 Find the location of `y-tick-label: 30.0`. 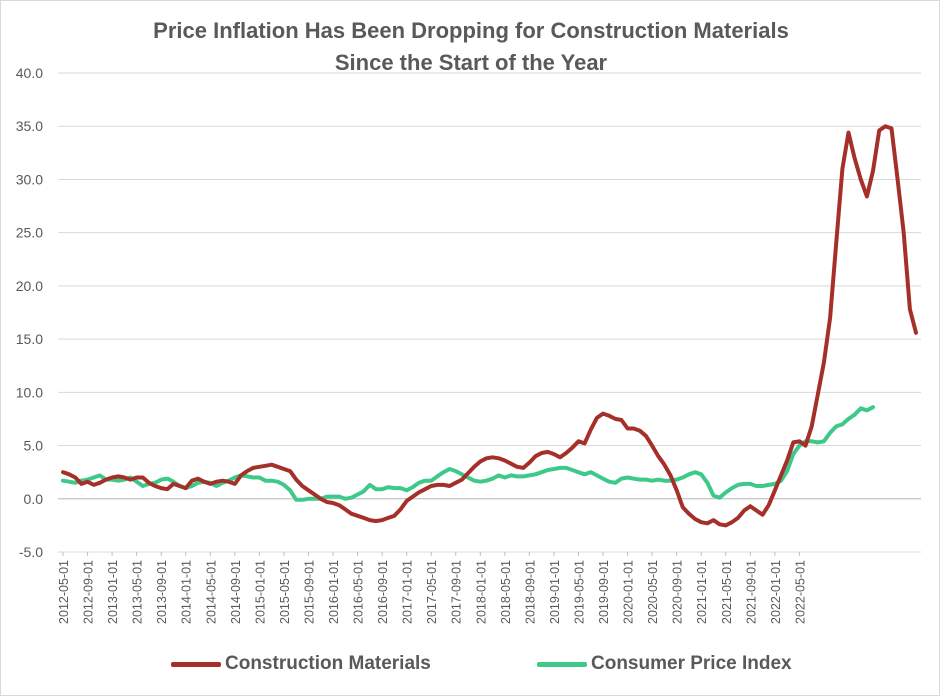

y-tick-label: 30.0 is located at coordinates (29, 179).